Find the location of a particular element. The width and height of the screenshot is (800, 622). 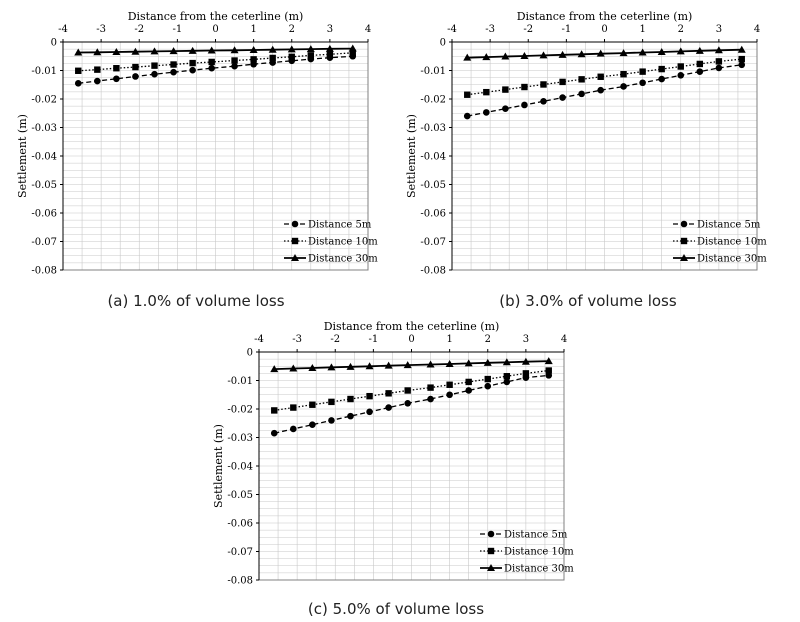

series-triangle is located at coordinates (215, 50).